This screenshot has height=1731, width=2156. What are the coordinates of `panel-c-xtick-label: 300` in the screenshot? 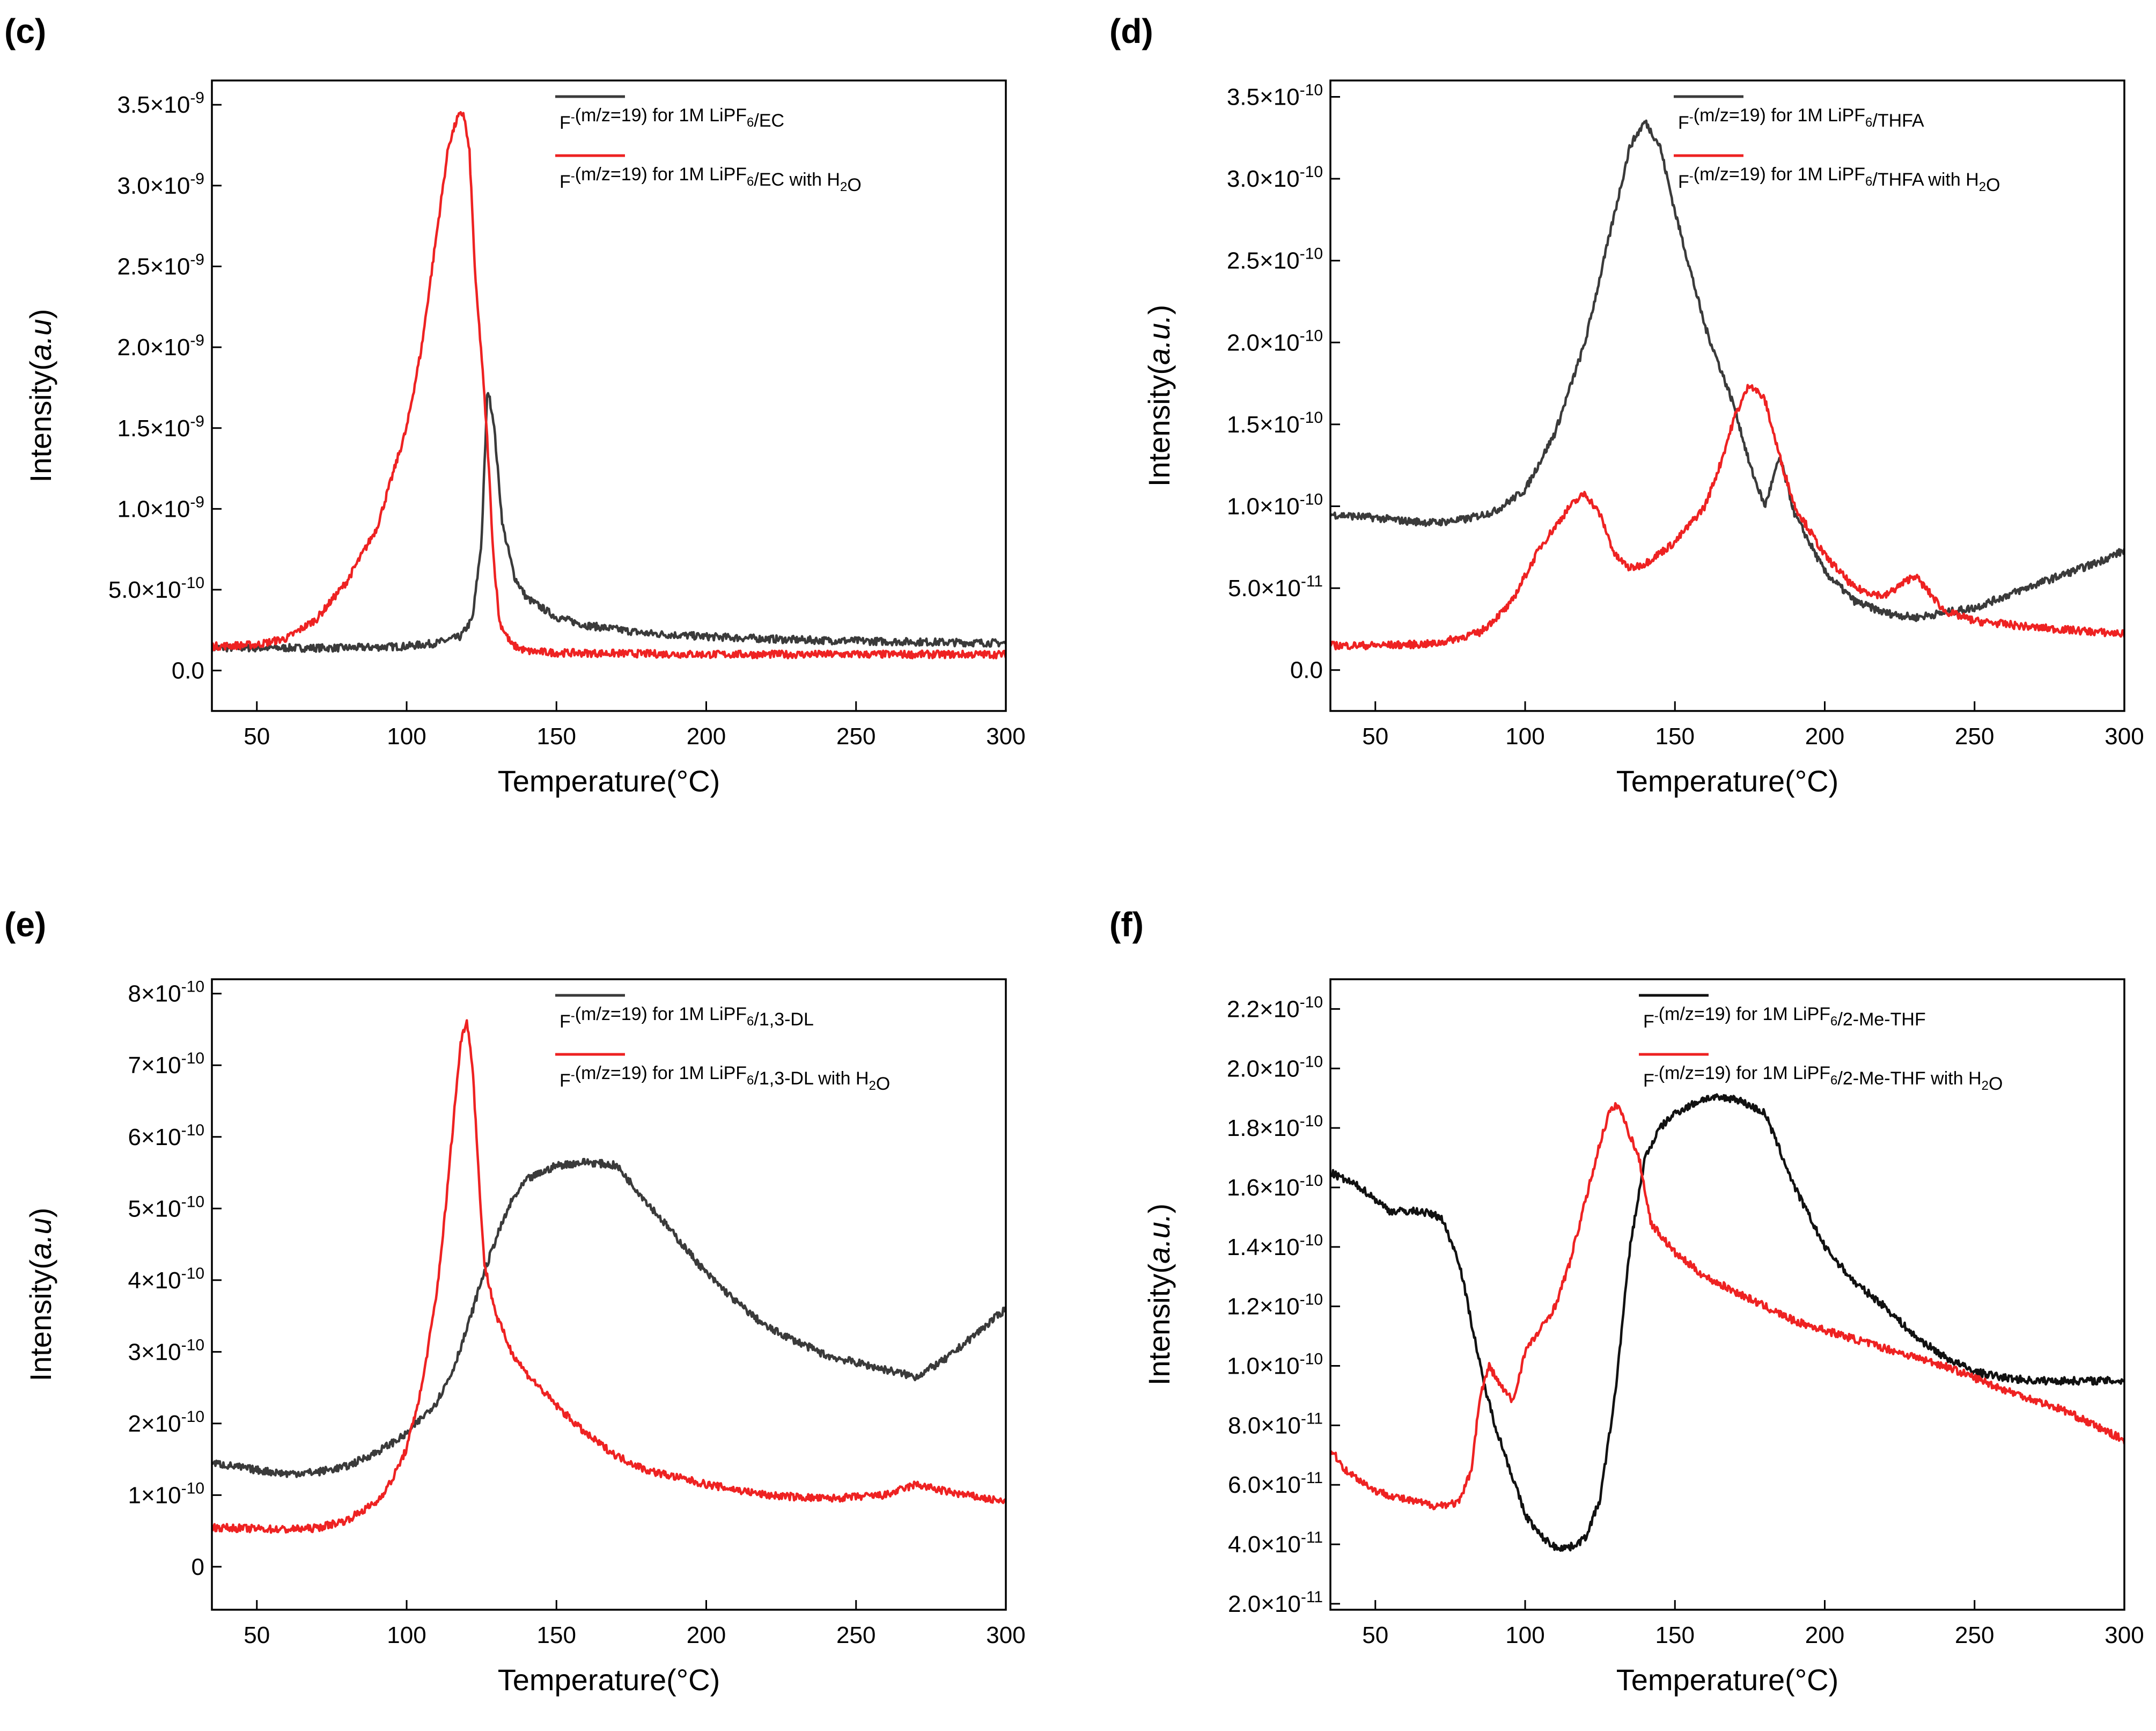 It's located at (1005, 736).